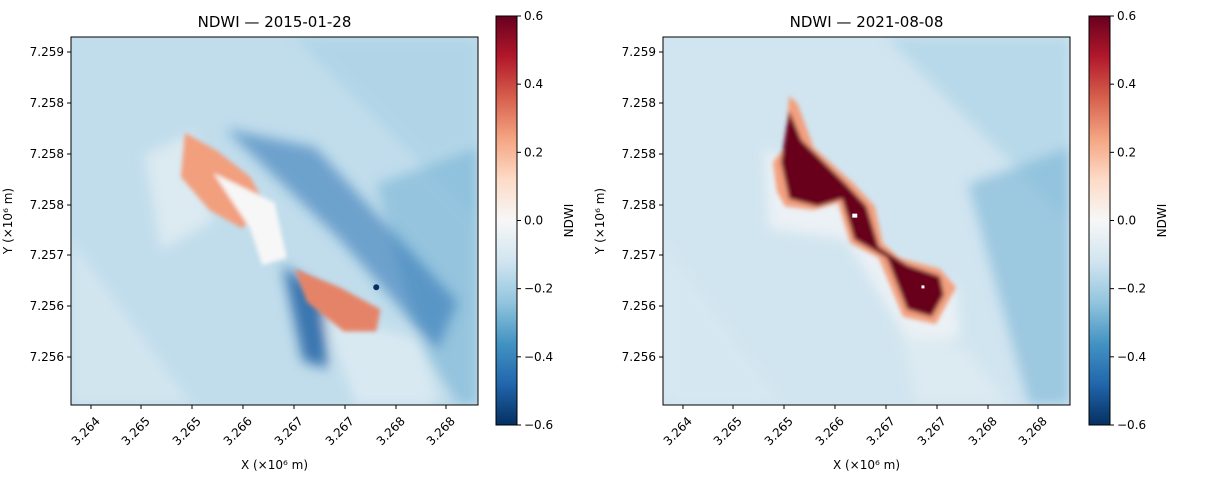 This screenshot has height=479, width=1221. I want to click on chart-title: NDWI — 2021-08-08, so click(867, 22).